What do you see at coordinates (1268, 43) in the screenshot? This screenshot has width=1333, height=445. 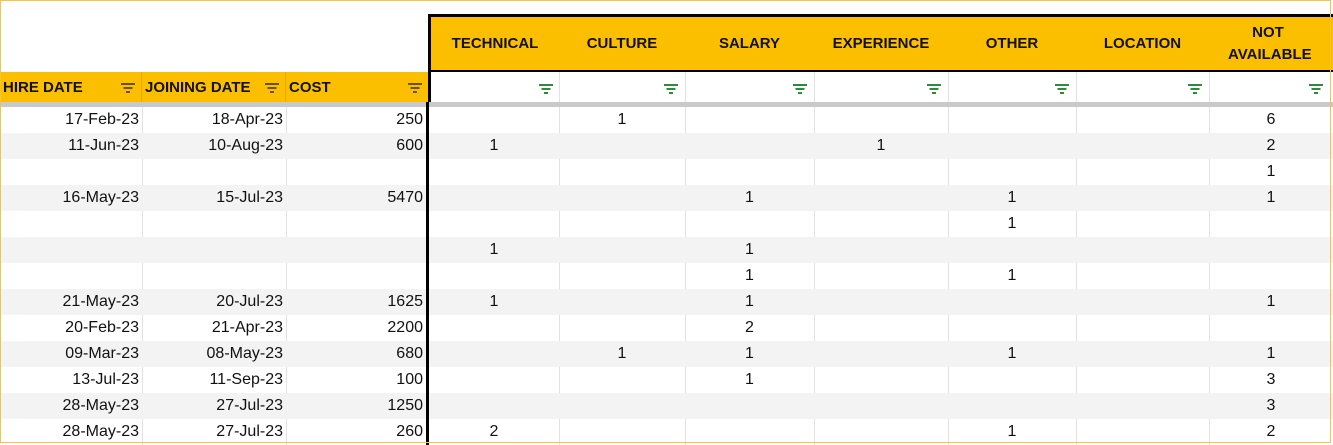 I see `header-not-available: NOT AVAILABLE` at bounding box center [1268, 43].